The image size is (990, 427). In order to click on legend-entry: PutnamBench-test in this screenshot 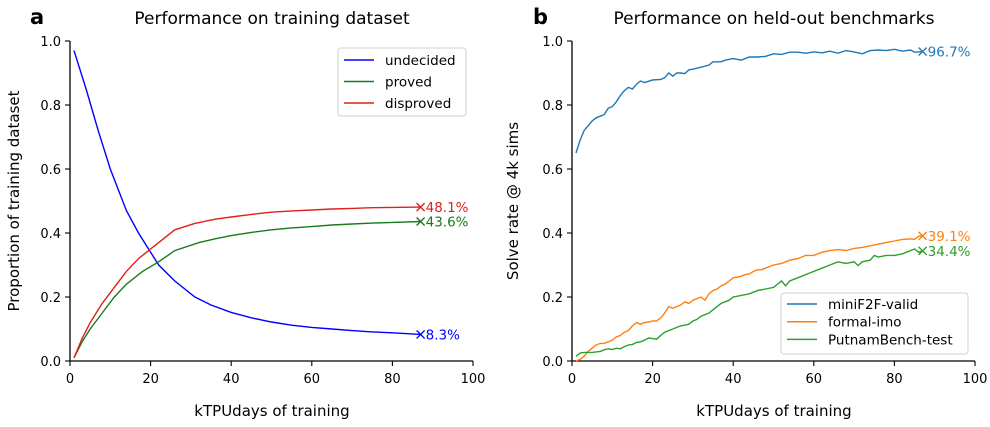, I will do `click(890, 340)`.